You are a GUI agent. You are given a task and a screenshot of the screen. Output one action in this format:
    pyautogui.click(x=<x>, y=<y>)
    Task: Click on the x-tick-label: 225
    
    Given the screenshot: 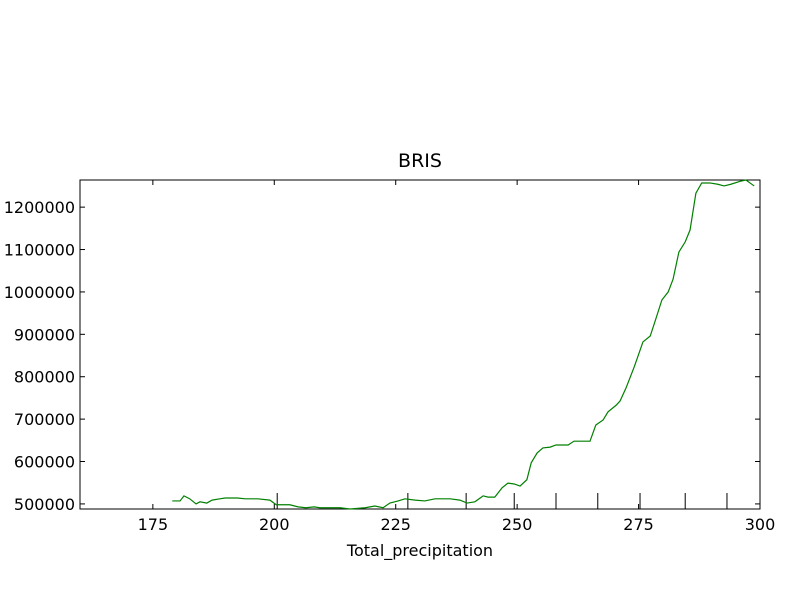 What is the action you would take?
    pyautogui.click(x=395, y=524)
    